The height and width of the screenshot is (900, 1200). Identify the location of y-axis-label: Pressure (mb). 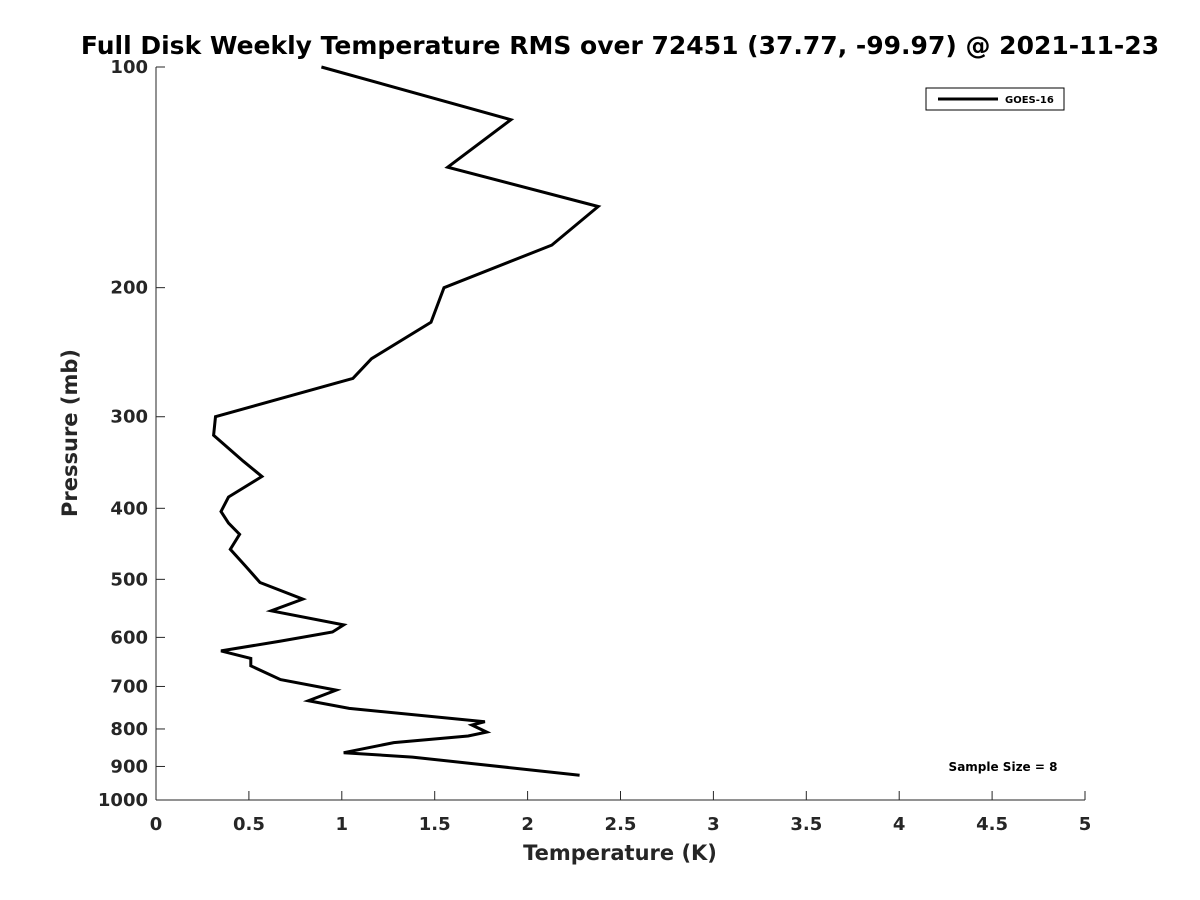
(70, 433).